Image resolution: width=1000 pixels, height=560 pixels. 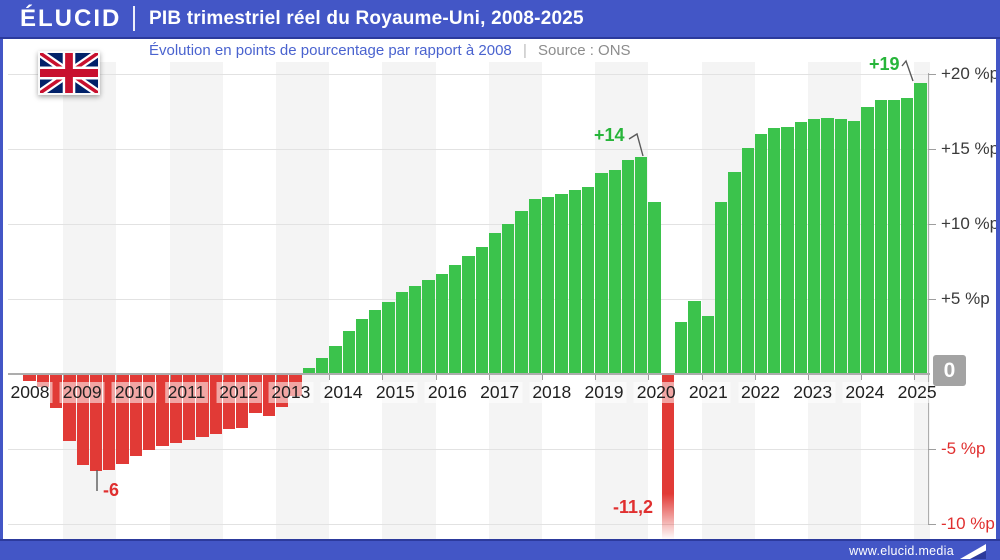 What do you see at coordinates (69, 73) in the screenshot?
I see `uk-flag-icon` at bounding box center [69, 73].